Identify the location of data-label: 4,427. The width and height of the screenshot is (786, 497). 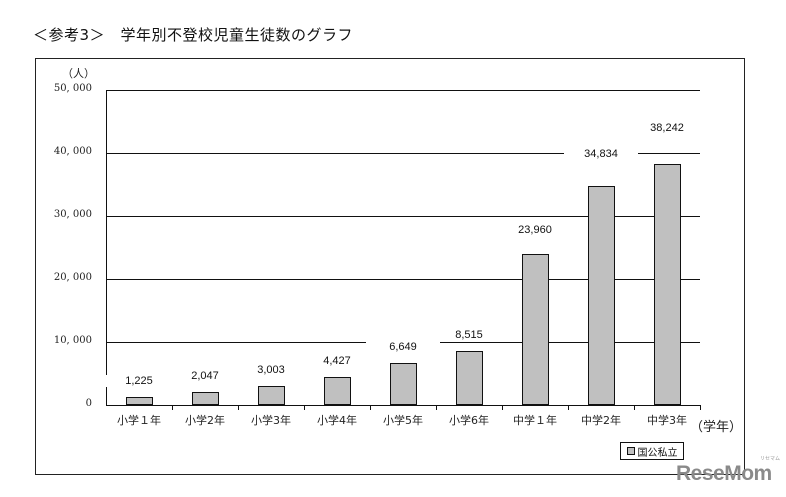
(337, 361).